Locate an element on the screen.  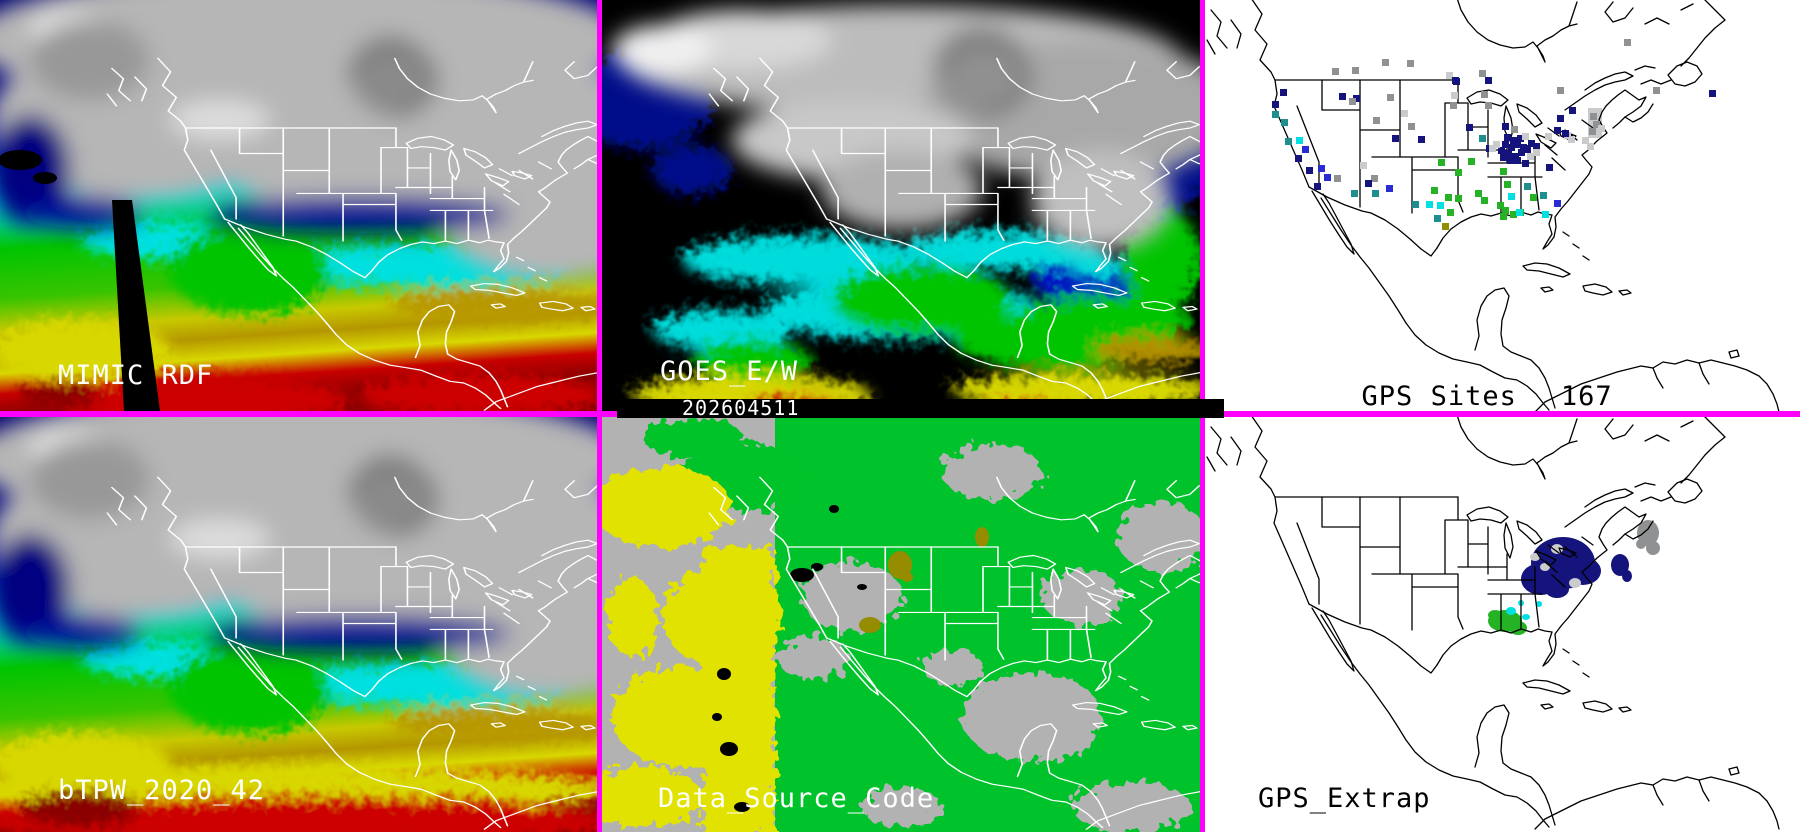
no-data-patches is located at coordinates (789, 658).